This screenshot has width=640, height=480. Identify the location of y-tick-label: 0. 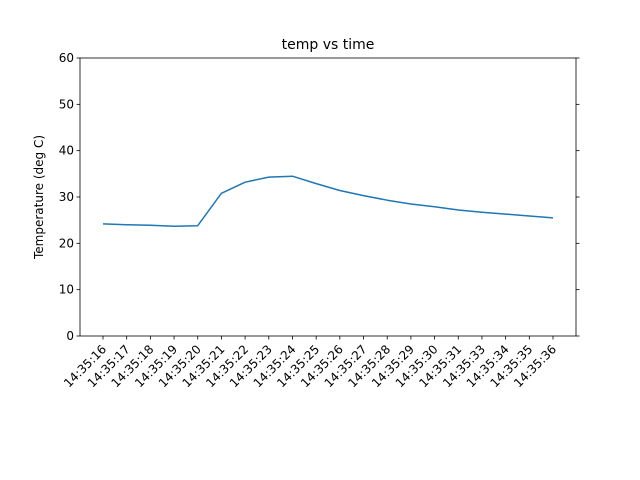
(70, 336).